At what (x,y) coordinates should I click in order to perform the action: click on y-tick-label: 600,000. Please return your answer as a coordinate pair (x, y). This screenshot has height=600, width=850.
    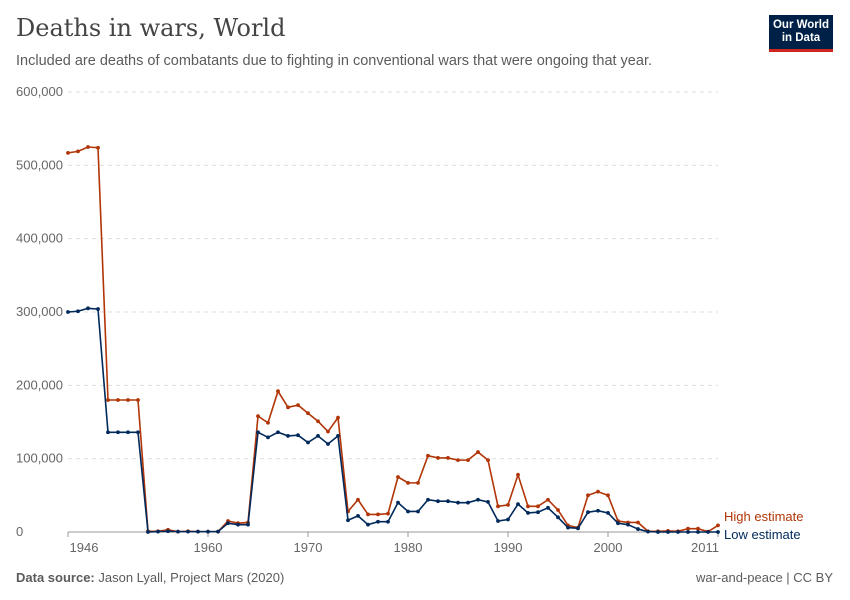
    Looking at the image, I should click on (39, 91).